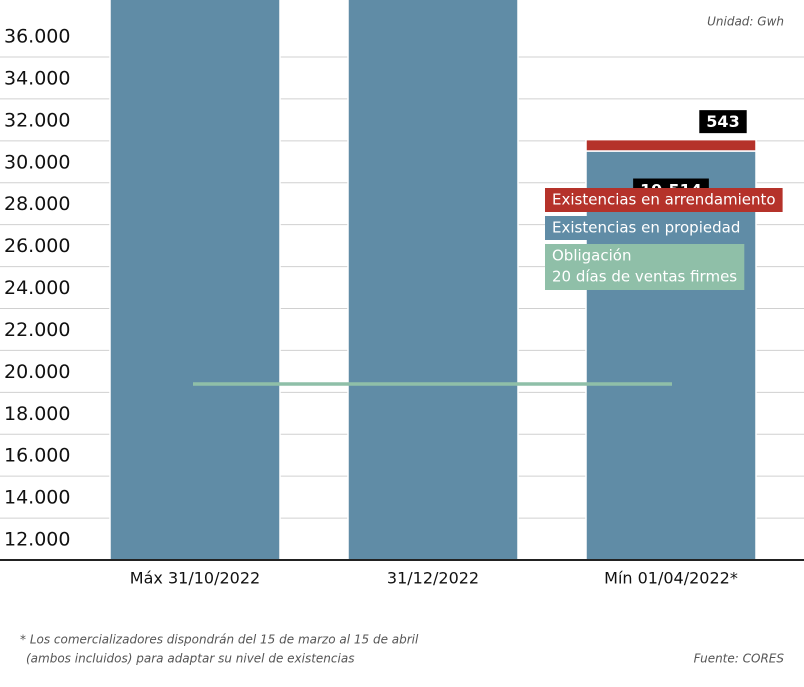 This screenshot has height=687, width=804. I want to click on legend-item: Existencias en arrendamiento, so click(664, 200).